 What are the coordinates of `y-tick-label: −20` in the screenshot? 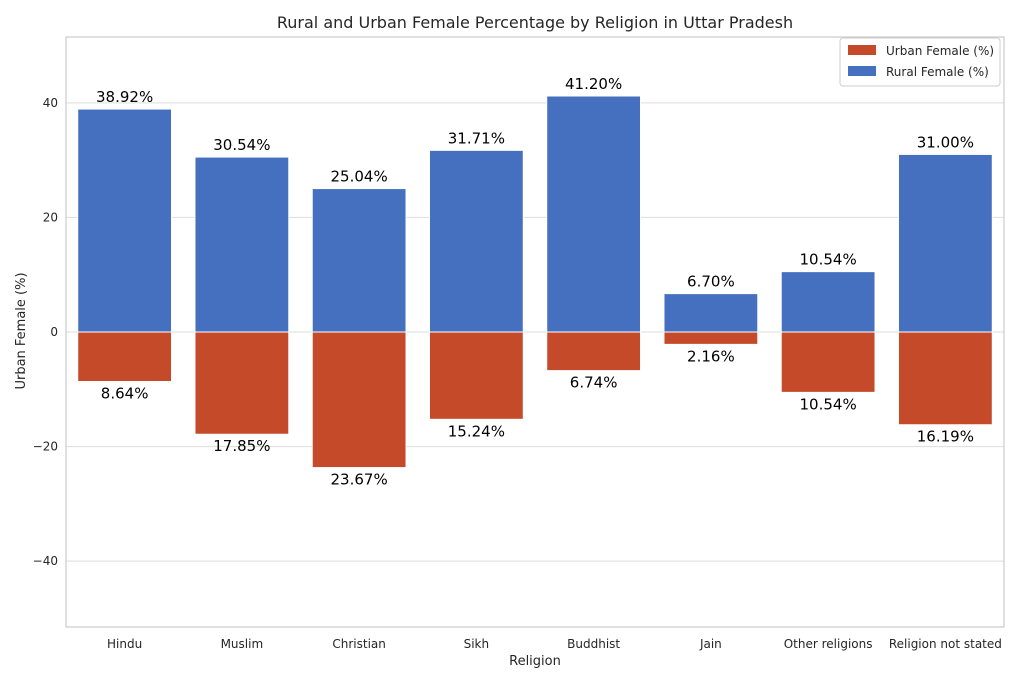 It's located at (45, 447).